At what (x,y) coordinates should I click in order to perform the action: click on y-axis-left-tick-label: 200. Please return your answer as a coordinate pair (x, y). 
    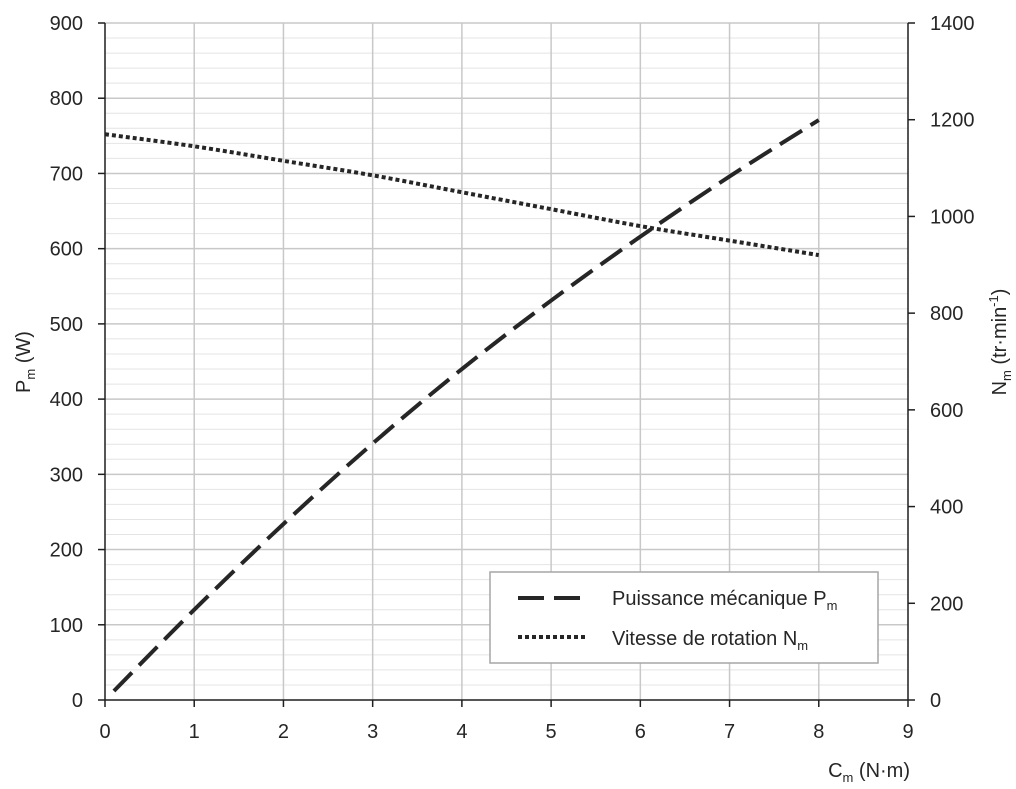
    Looking at the image, I should click on (66, 551).